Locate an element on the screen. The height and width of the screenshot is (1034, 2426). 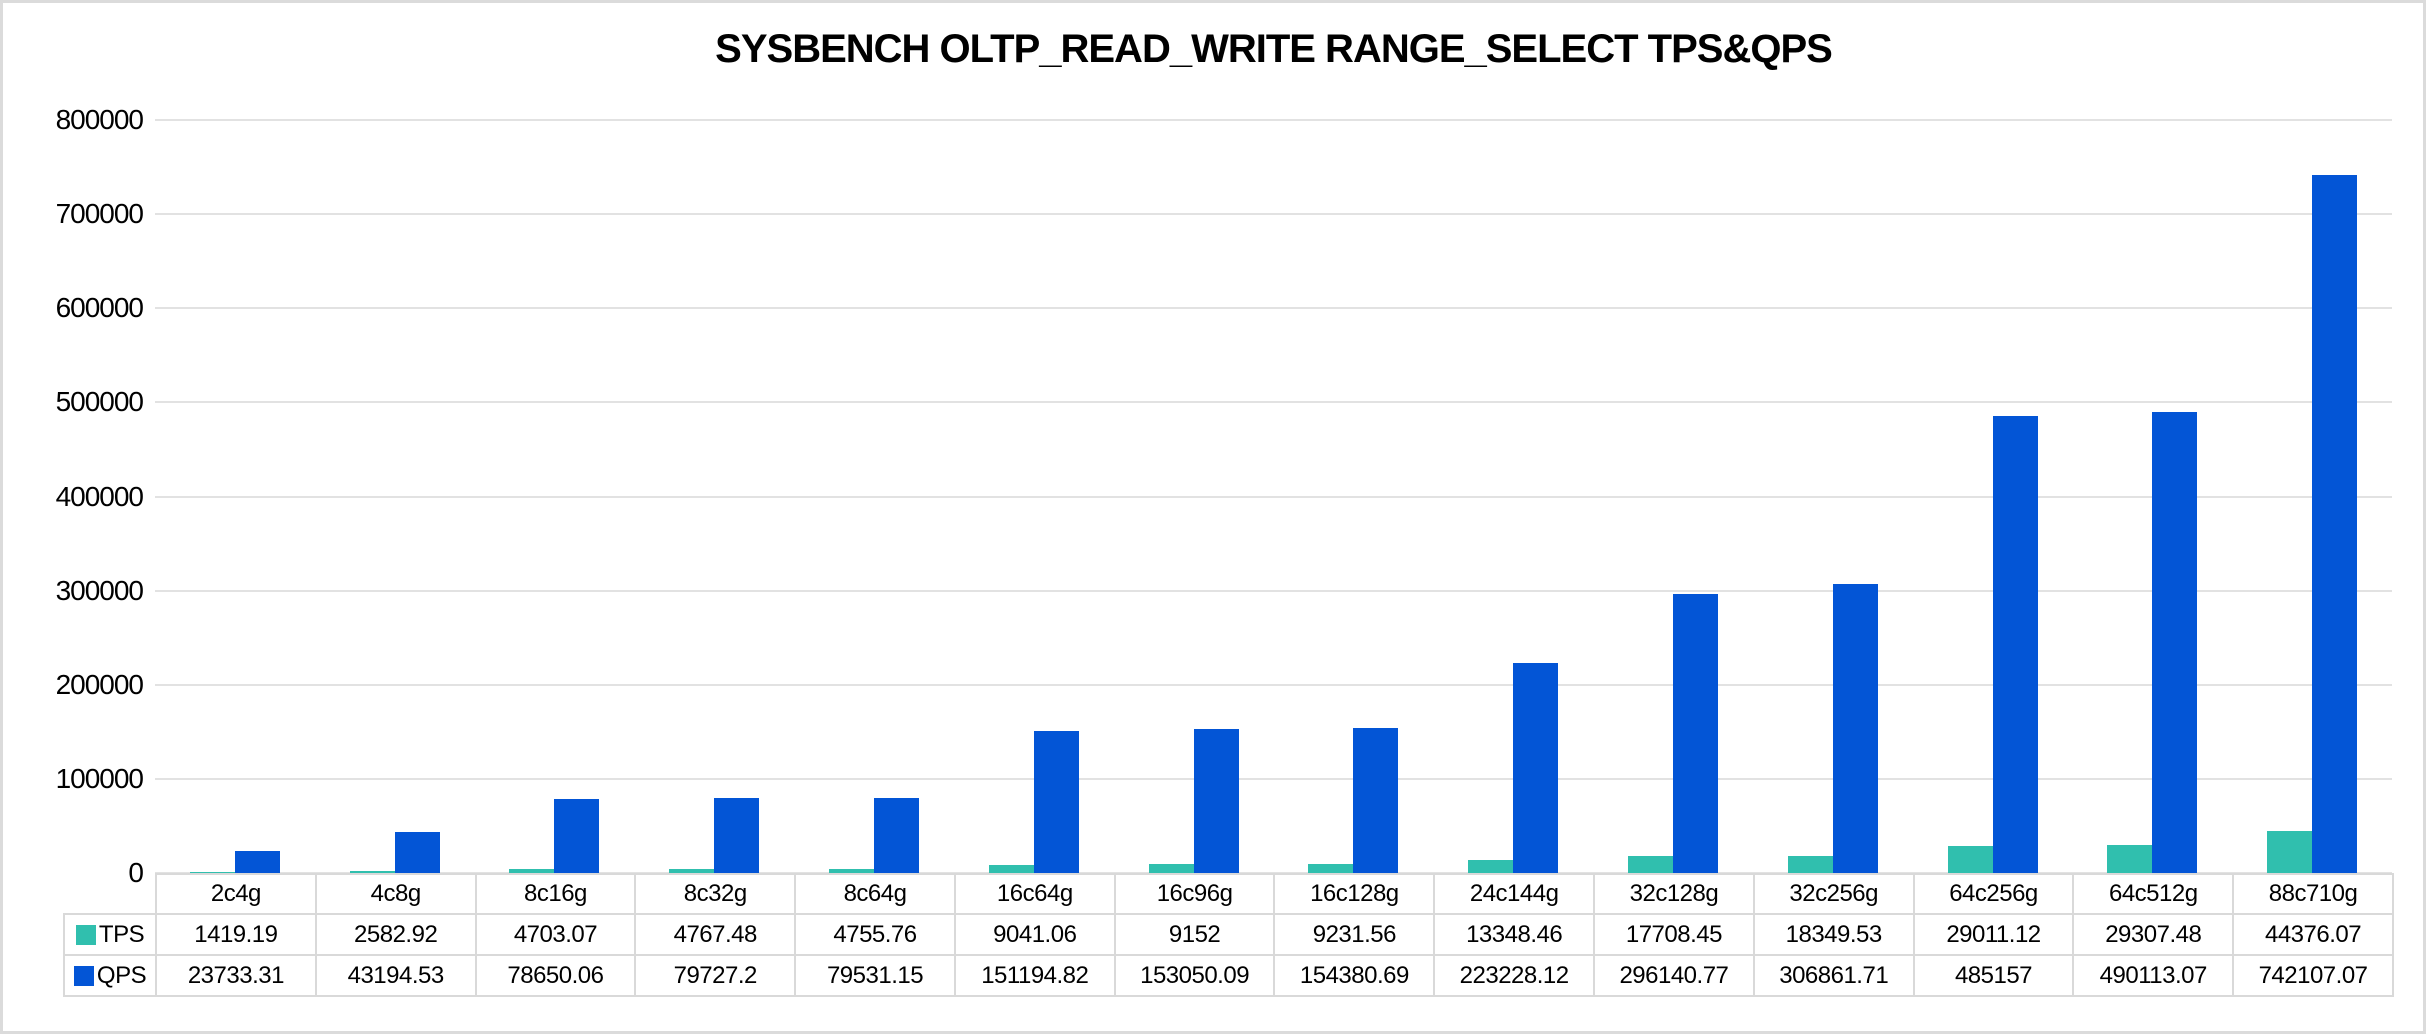
qps-bar-8c16g is located at coordinates (577, 835).